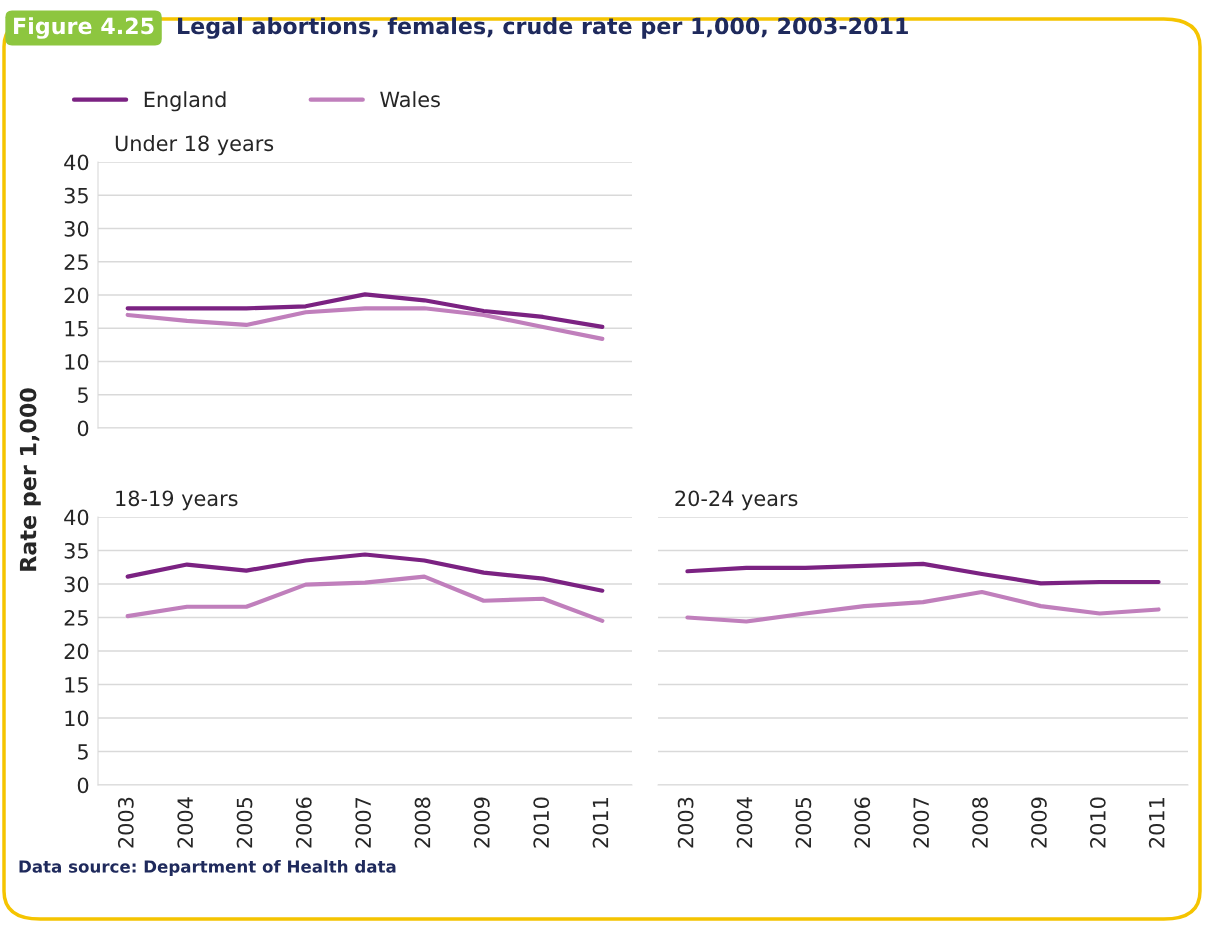 This screenshot has width=1208, height=927. Describe the element at coordinates (185, 101) in the screenshot. I see `legend-label: England` at that location.